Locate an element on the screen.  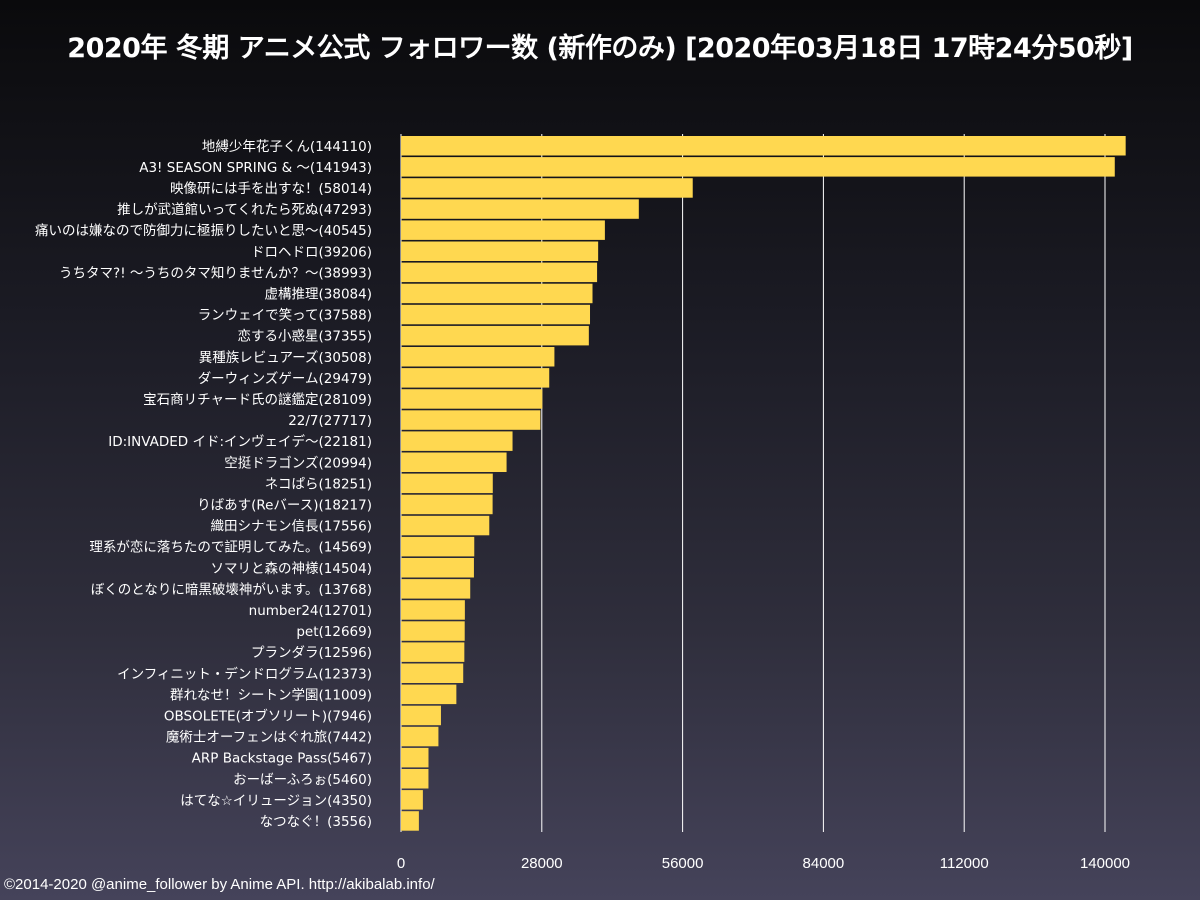
x-tick-label: 0 is located at coordinates (401, 863).